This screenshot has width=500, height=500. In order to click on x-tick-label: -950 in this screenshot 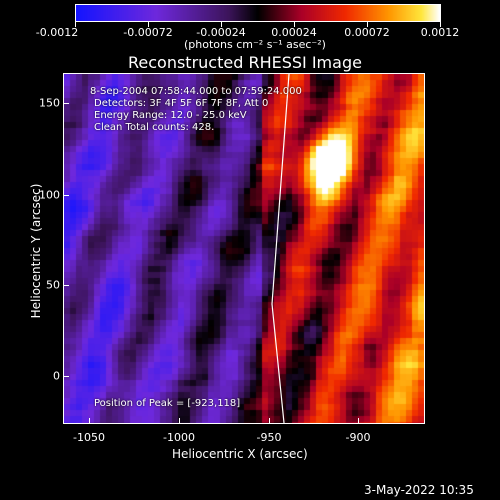, I will do `click(269, 437)`.